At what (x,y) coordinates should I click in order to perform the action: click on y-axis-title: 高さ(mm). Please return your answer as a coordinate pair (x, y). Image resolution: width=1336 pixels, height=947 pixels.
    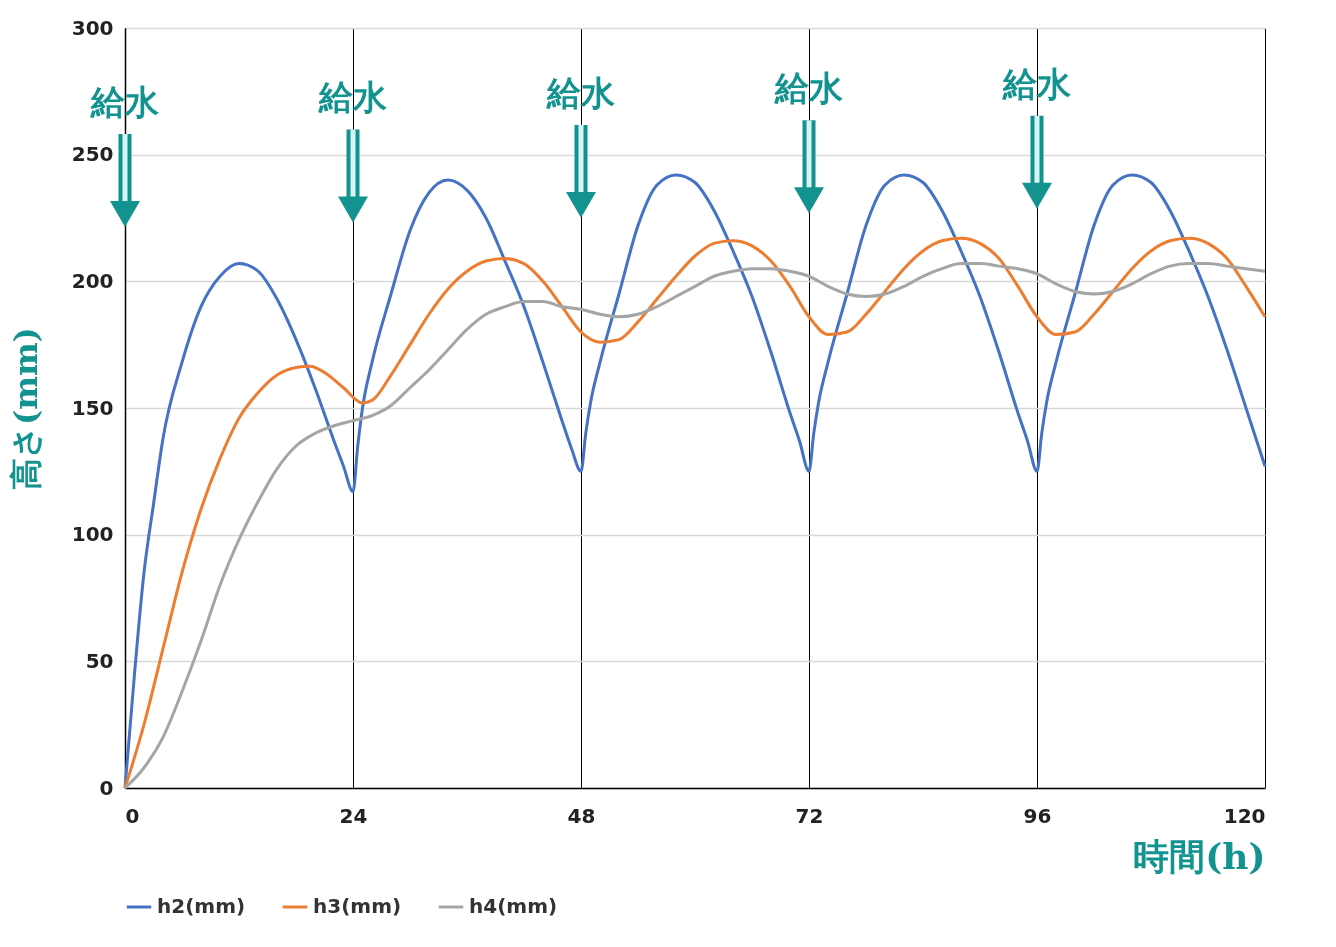
    Looking at the image, I should click on (25, 408).